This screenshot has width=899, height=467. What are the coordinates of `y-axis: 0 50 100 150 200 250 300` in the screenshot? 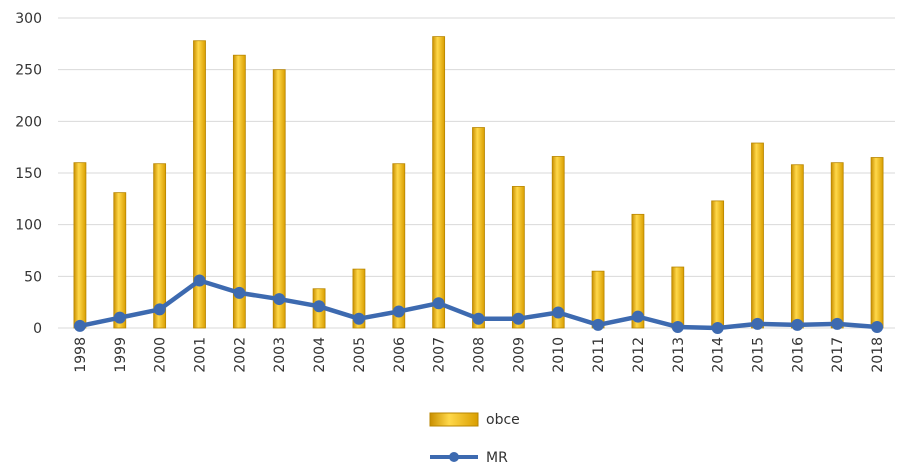 It's located at (28, 174).